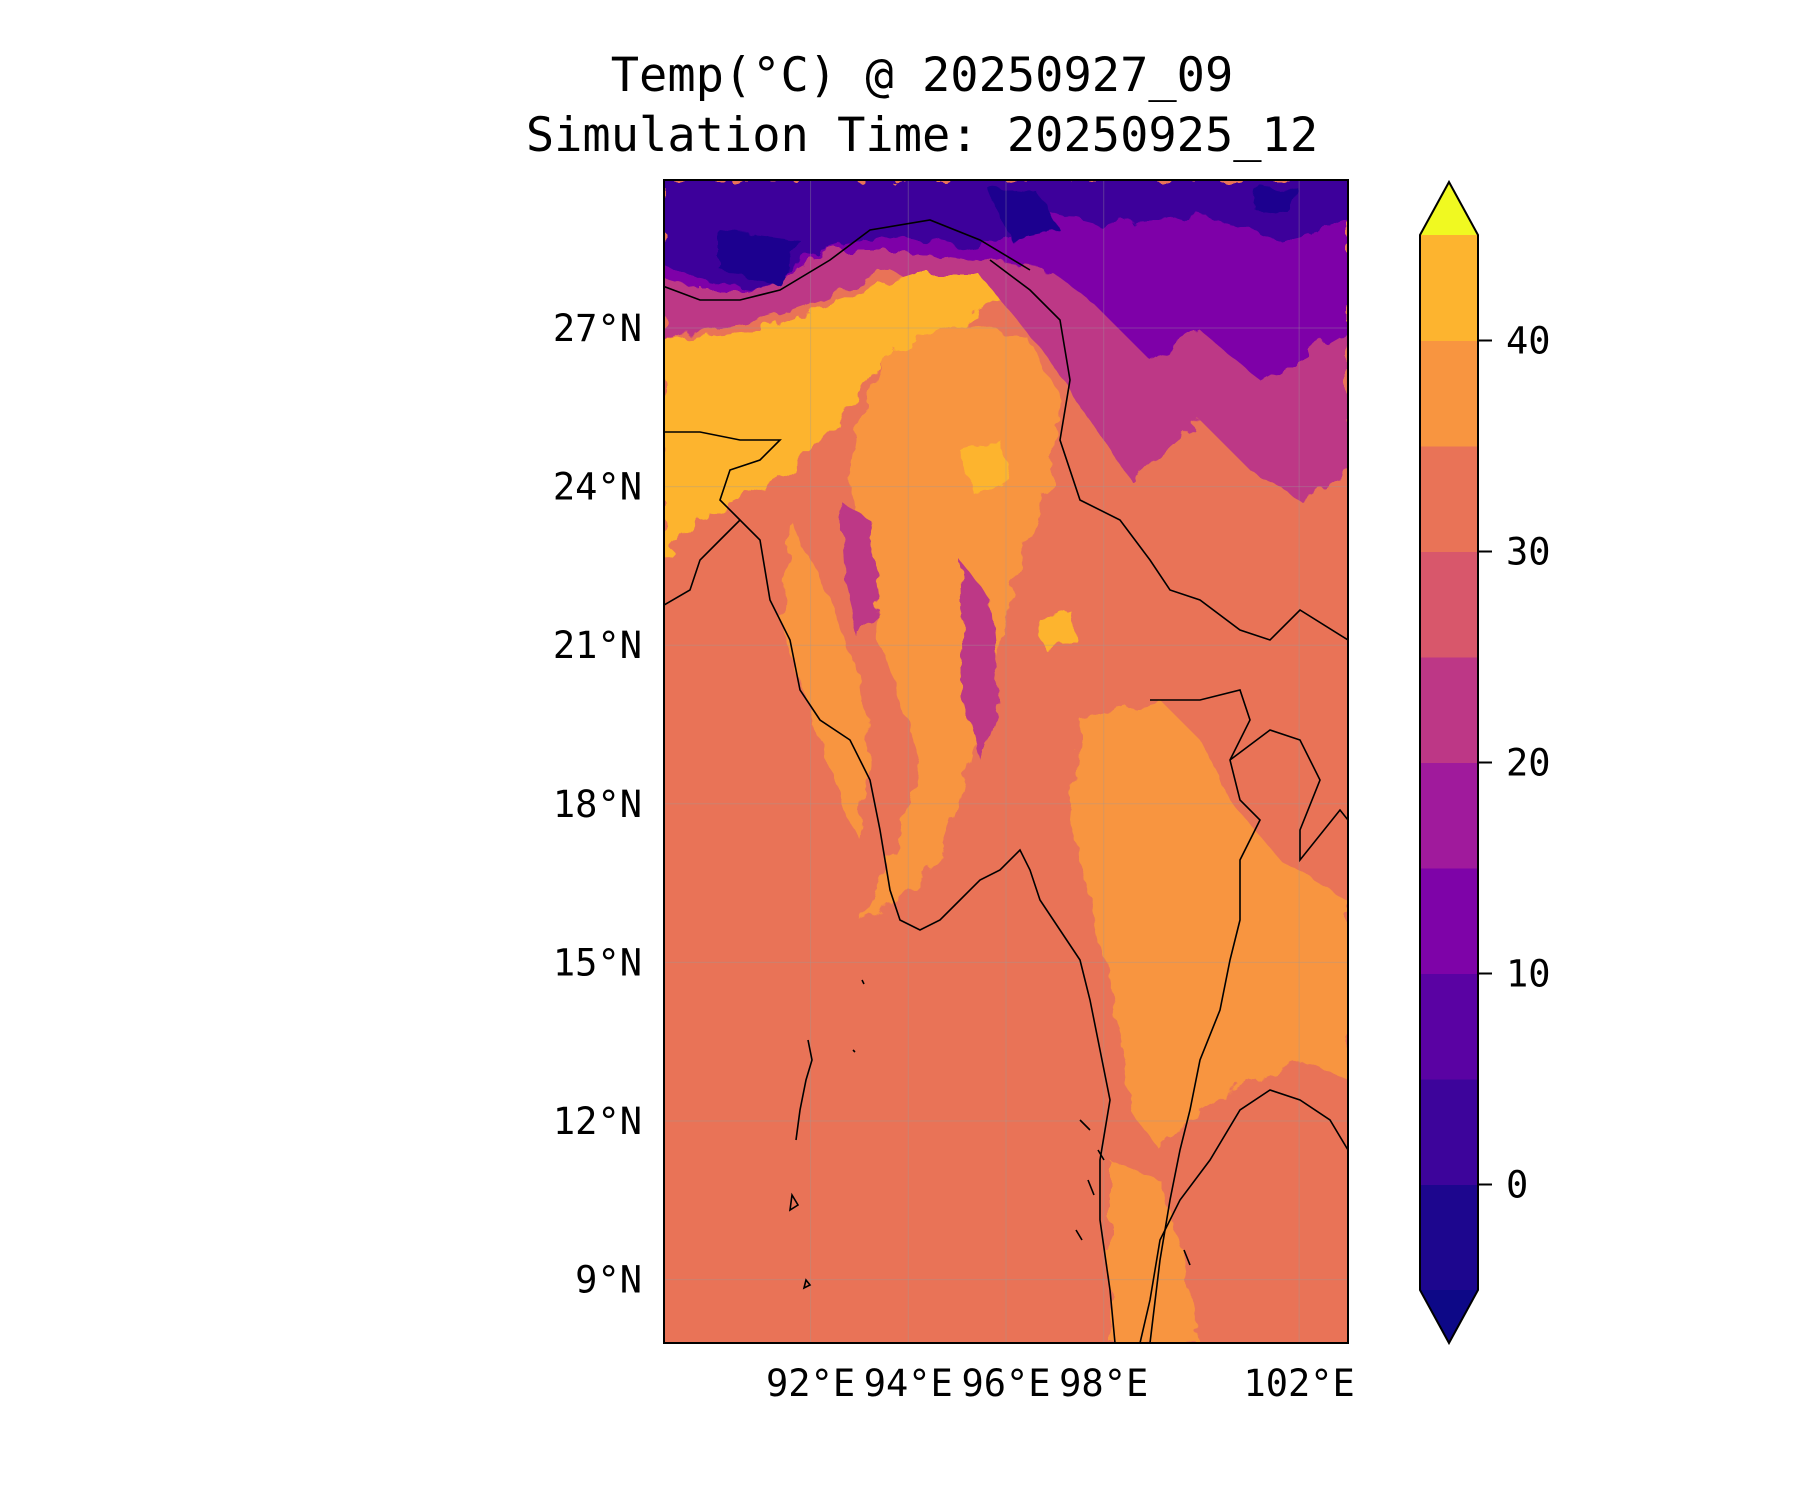 The height and width of the screenshot is (1500, 1800). Describe the element at coordinates (1205, 1016) in the screenshot. I see `border-myanmar-thailand` at that location.